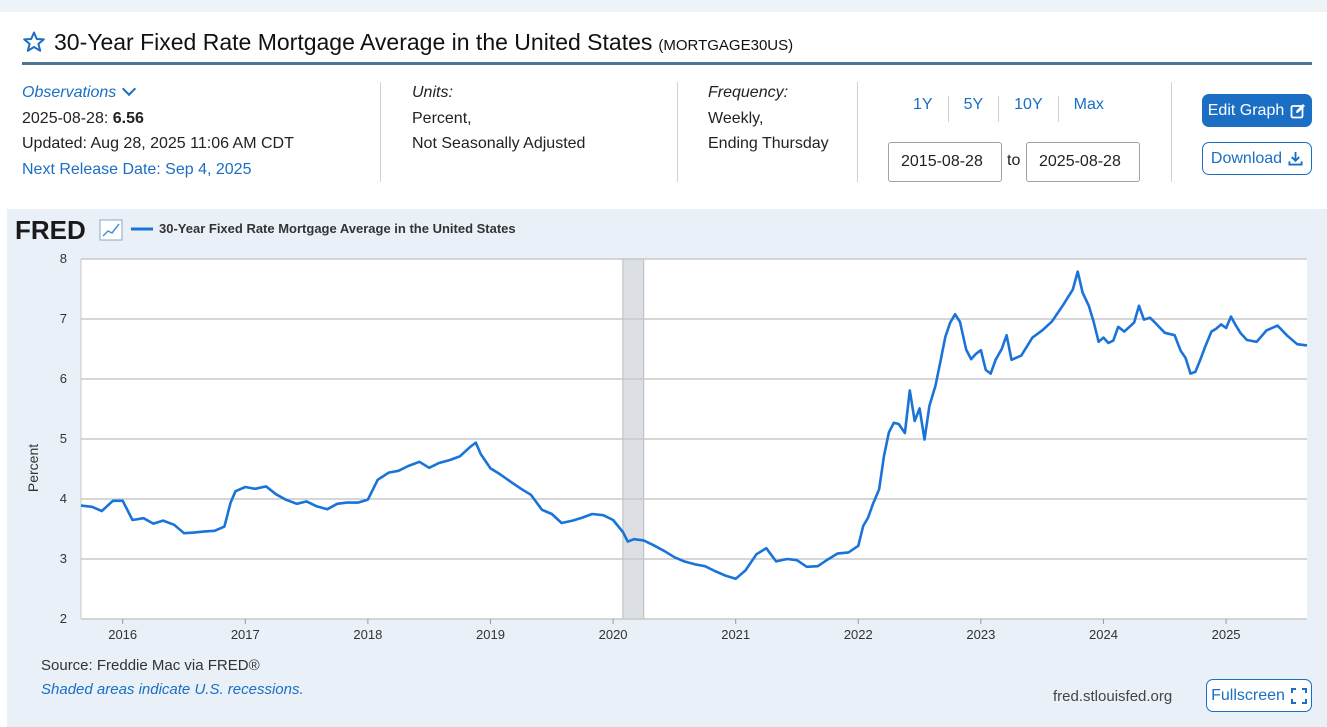  What do you see at coordinates (1246, 110) in the screenshot?
I see `edit-graph-label: Edit Graph` at bounding box center [1246, 110].